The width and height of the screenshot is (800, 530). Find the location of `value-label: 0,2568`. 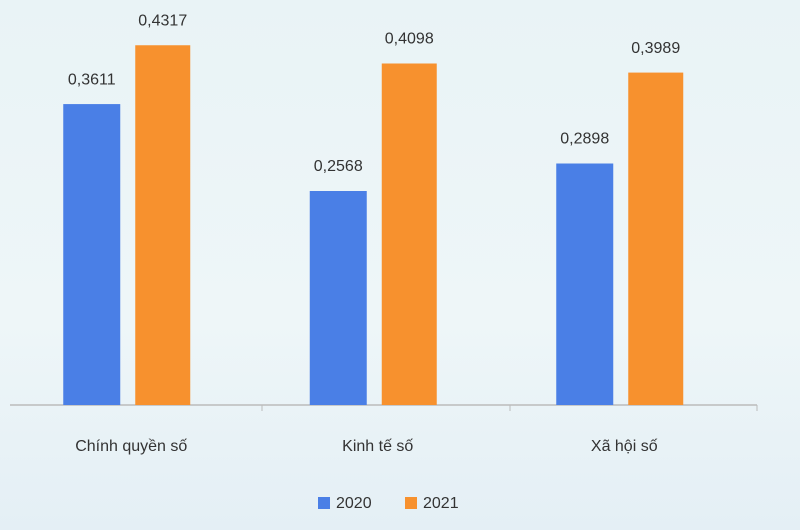

value-label: 0,2568 is located at coordinates (338, 166).